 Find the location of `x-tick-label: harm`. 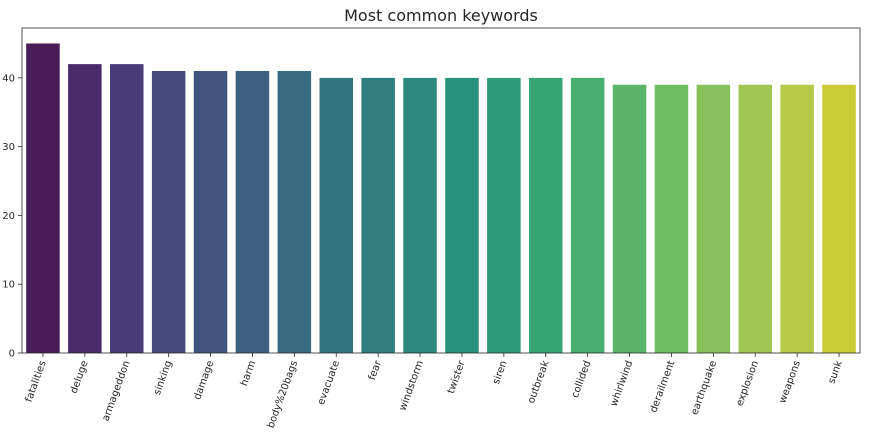

x-tick-label: harm is located at coordinates (248, 373).